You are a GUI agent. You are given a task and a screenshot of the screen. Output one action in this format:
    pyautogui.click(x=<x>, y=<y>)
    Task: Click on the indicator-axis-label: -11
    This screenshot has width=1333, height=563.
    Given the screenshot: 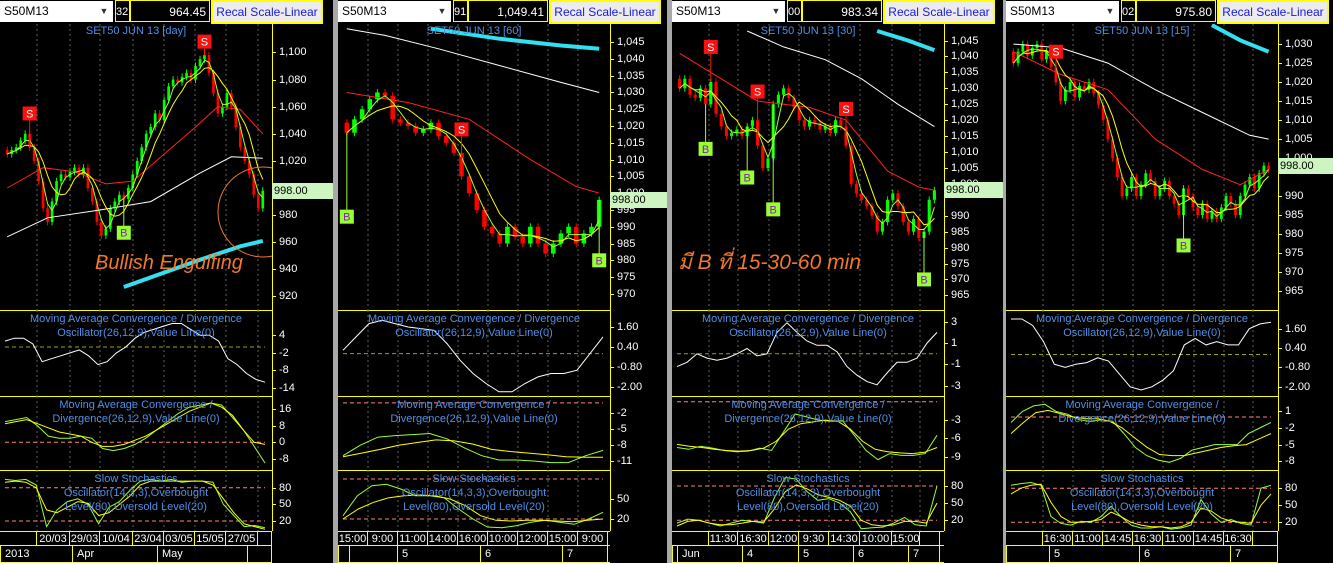 What is the action you would take?
    pyautogui.click(x=625, y=461)
    